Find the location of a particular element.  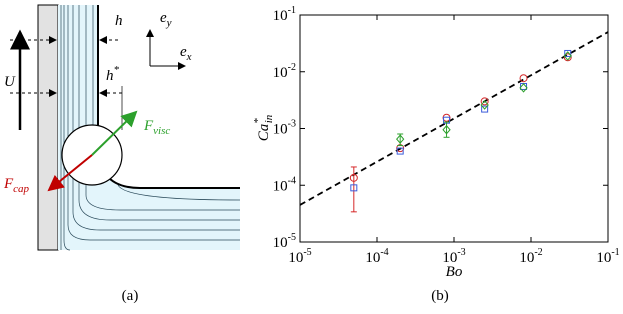

ey-label: ey is located at coordinates (166, 19).